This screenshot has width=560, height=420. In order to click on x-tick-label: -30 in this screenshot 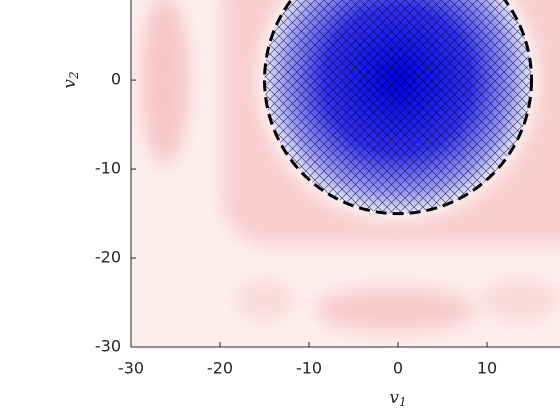, I will do `click(131, 368)`.